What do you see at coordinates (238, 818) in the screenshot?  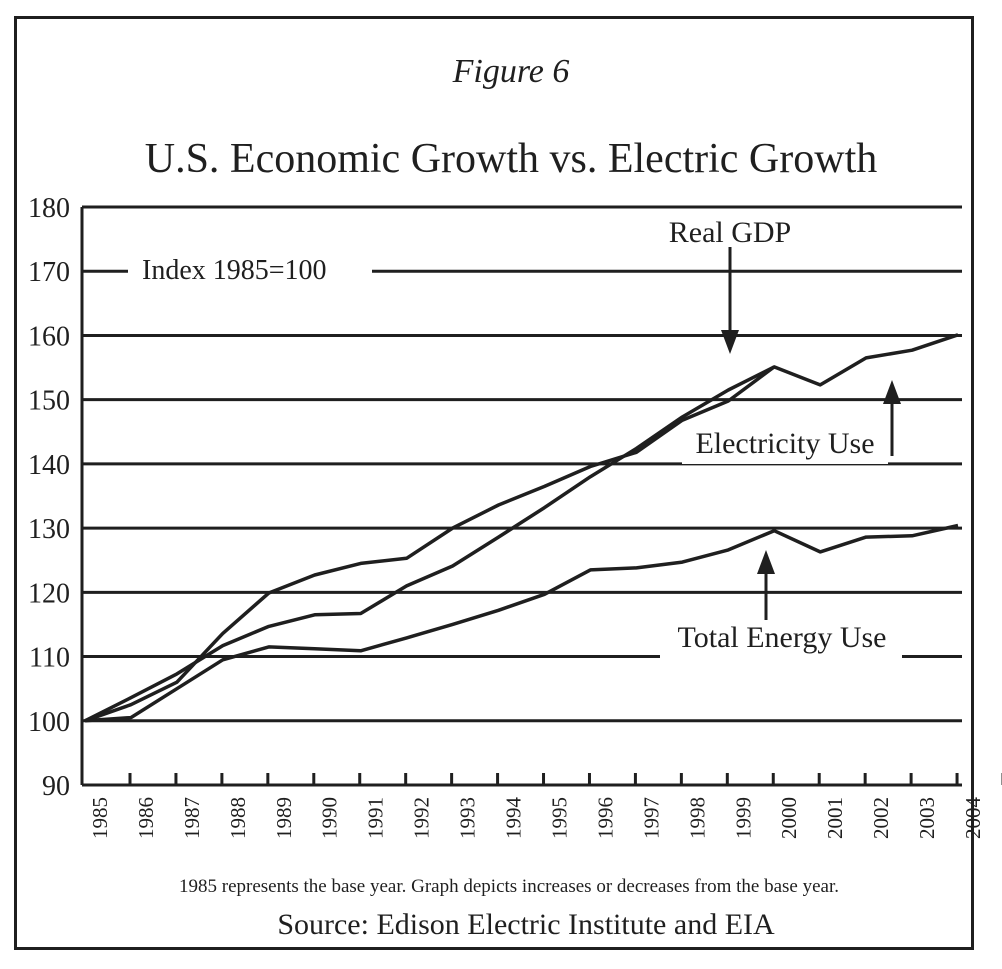 I see `x-tick-label: 1988` at bounding box center [238, 818].